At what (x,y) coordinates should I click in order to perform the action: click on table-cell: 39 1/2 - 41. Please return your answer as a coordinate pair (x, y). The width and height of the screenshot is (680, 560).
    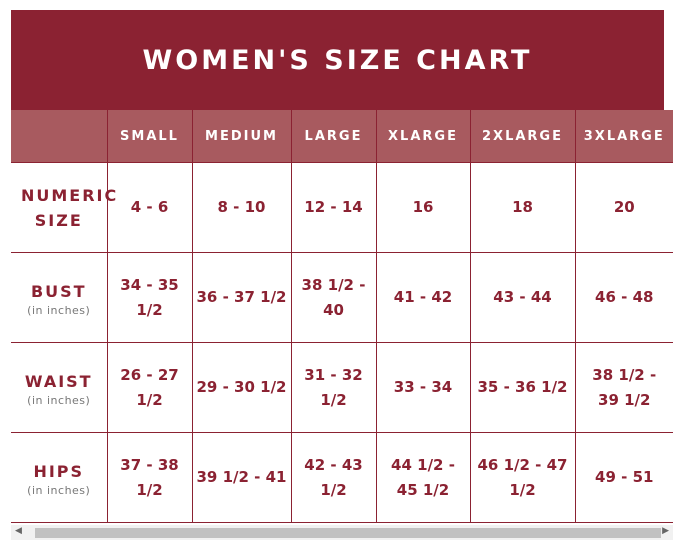
    Looking at the image, I should click on (241, 477).